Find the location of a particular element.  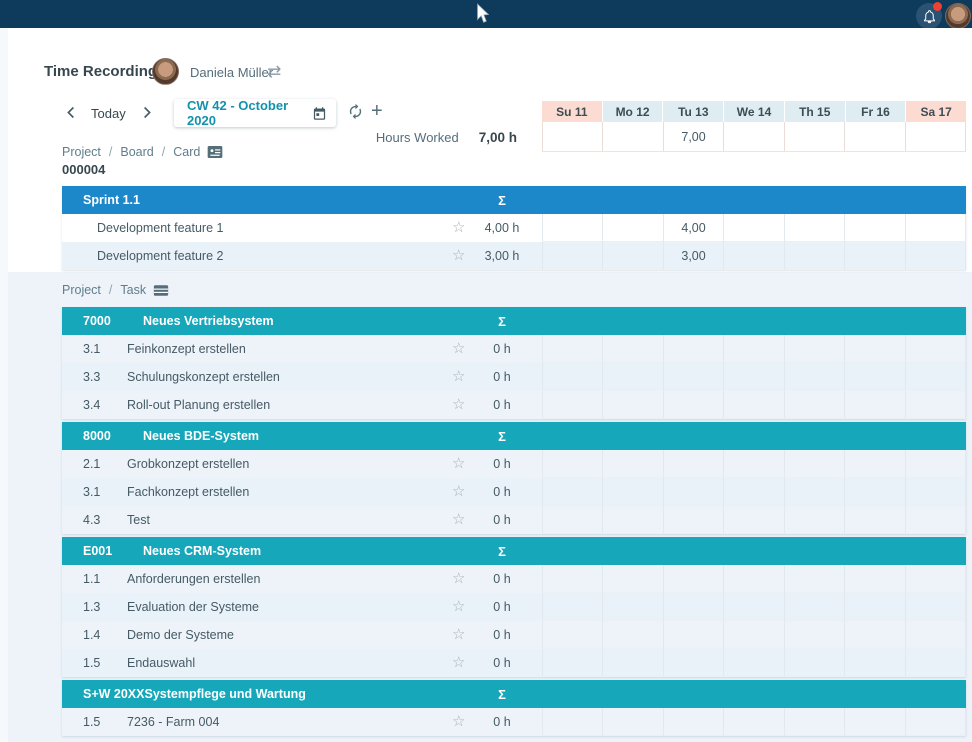

breadcrumb-item: Project is located at coordinates (81, 290).